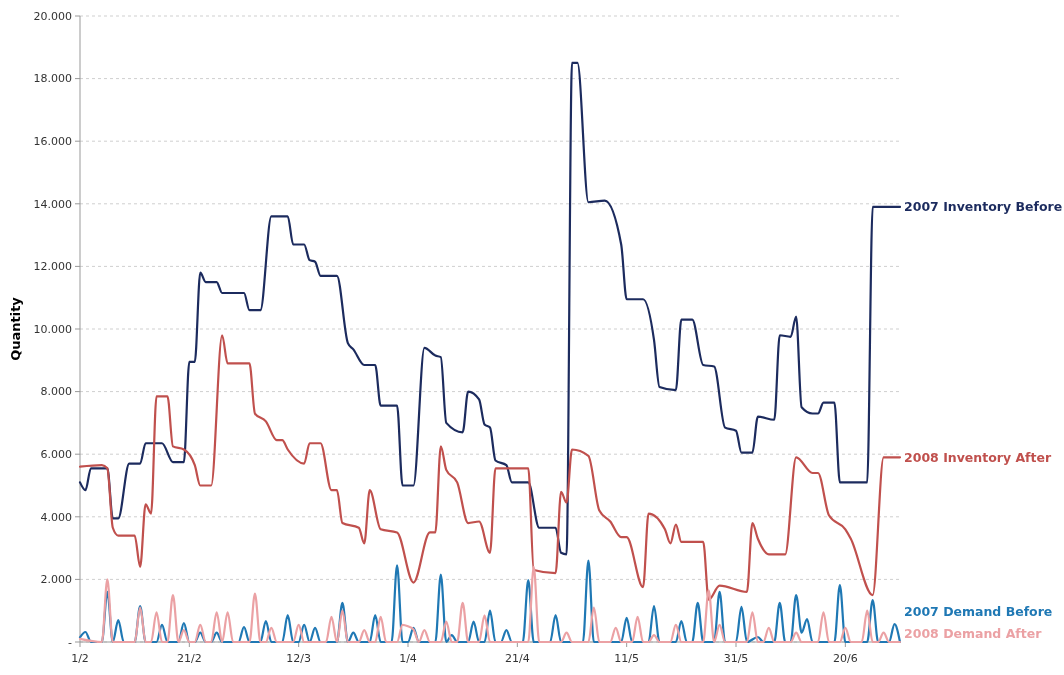 The height and width of the screenshot is (675, 1064). What do you see at coordinates (80, 658) in the screenshot?
I see `x-tick-label: 1/2` at bounding box center [80, 658].